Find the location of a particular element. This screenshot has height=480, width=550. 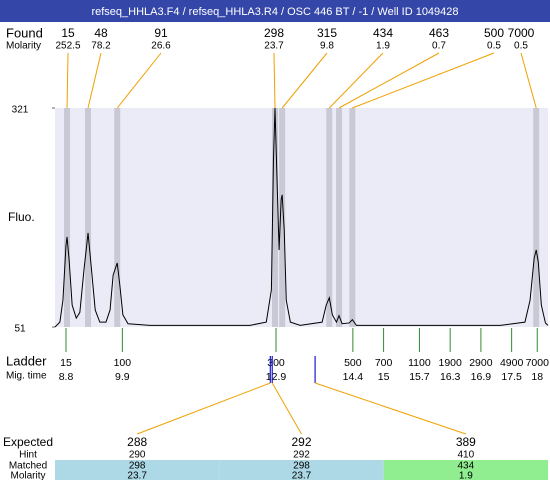

peak-molarity: 9.8 is located at coordinates (327, 46).